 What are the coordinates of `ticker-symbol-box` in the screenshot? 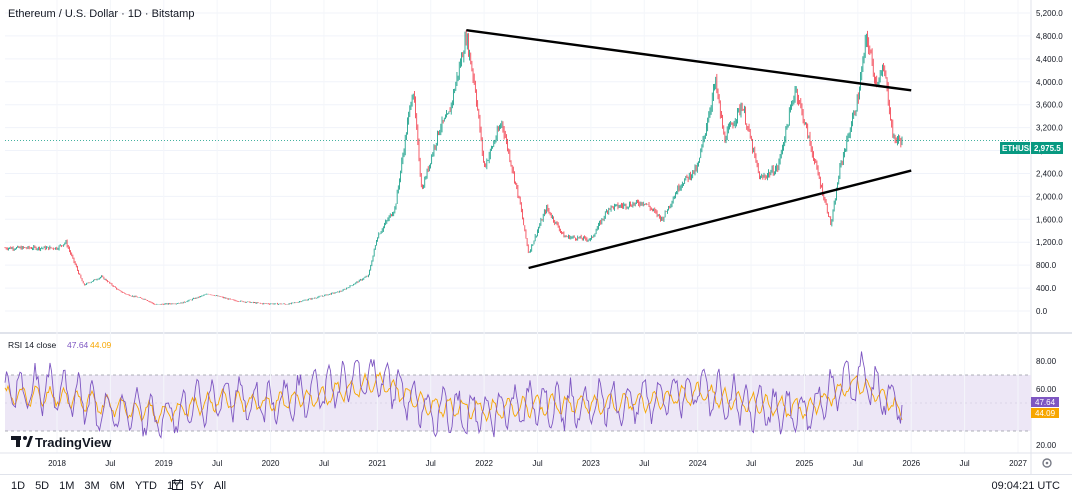 It's located at (1015, 148).